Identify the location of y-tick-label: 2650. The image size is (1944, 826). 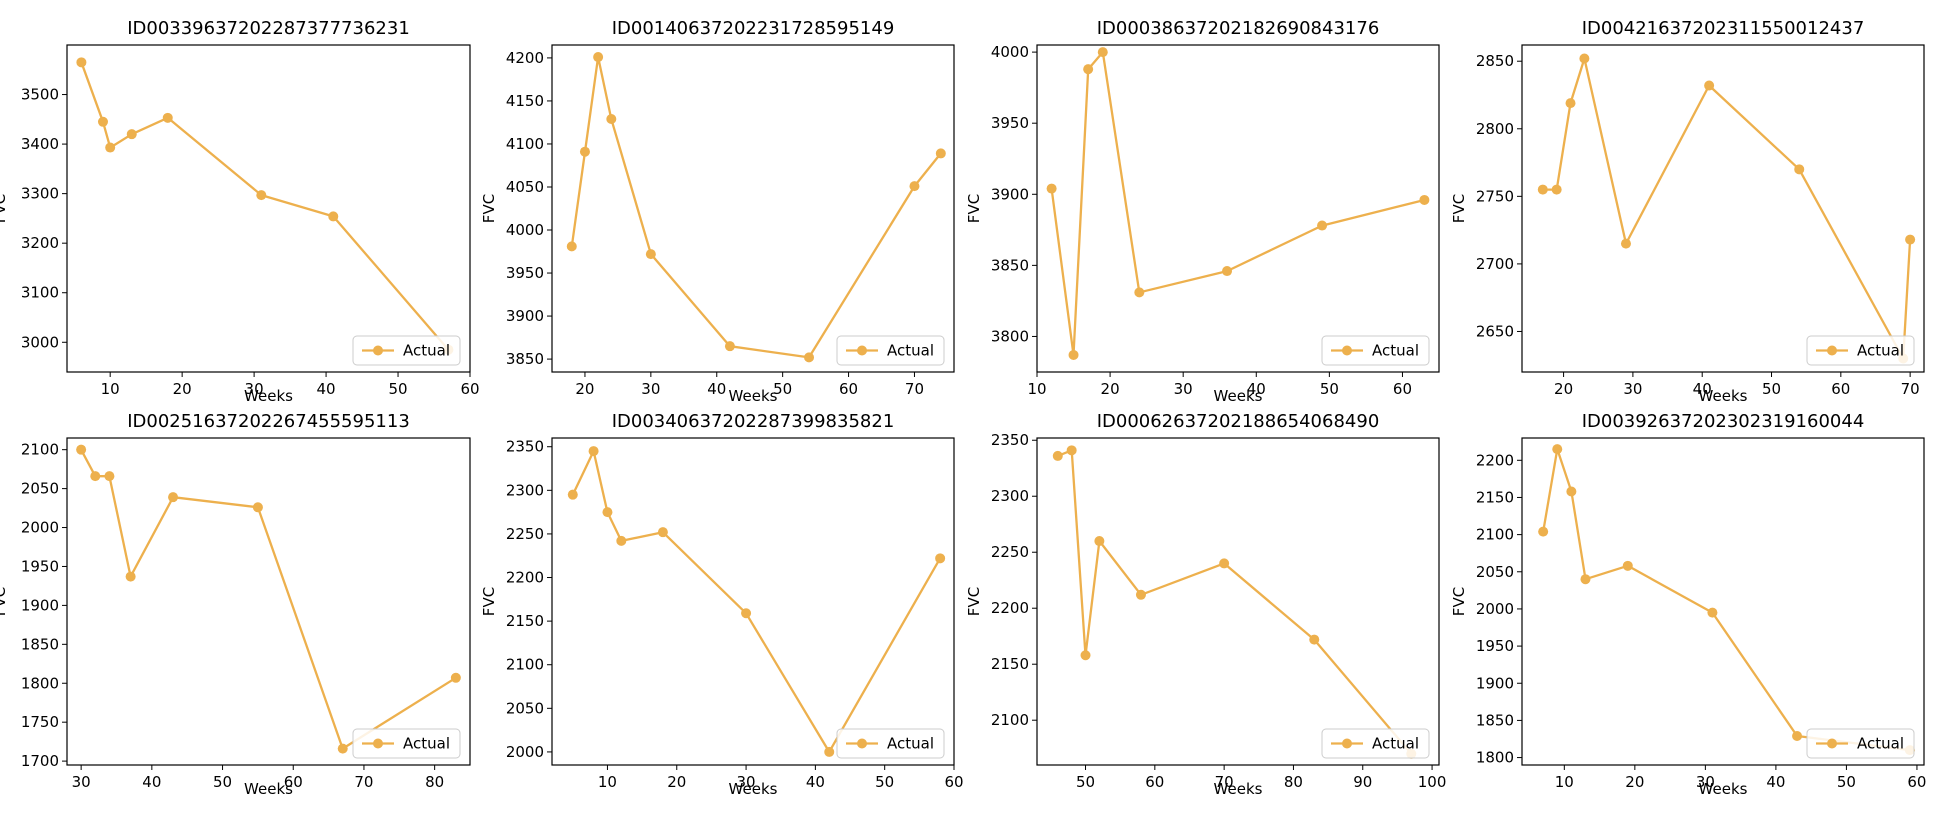
(1495, 331).